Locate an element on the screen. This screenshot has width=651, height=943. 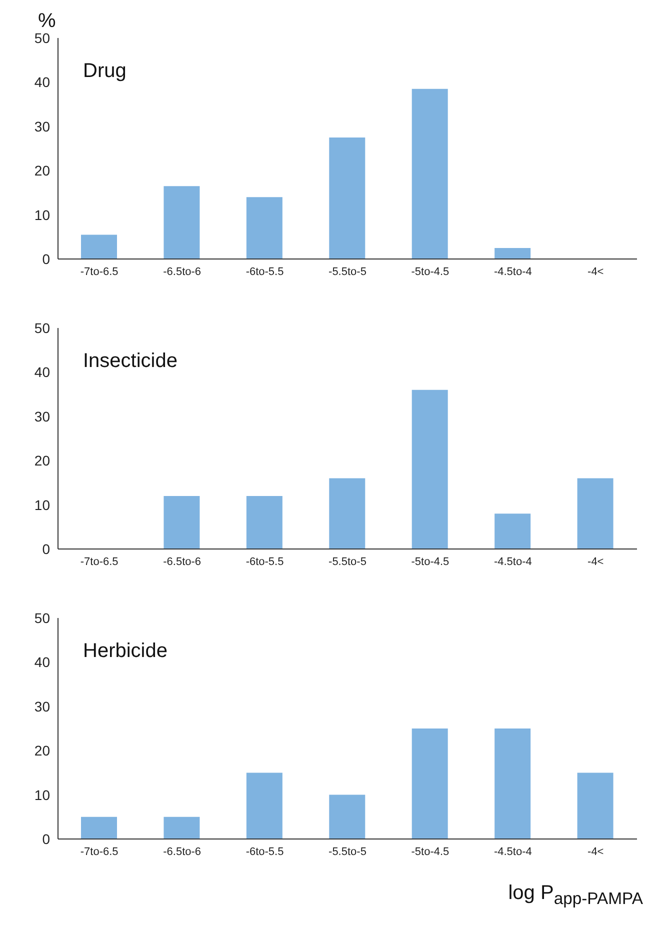
text: Herbicide is located at coordinates (125, 651).